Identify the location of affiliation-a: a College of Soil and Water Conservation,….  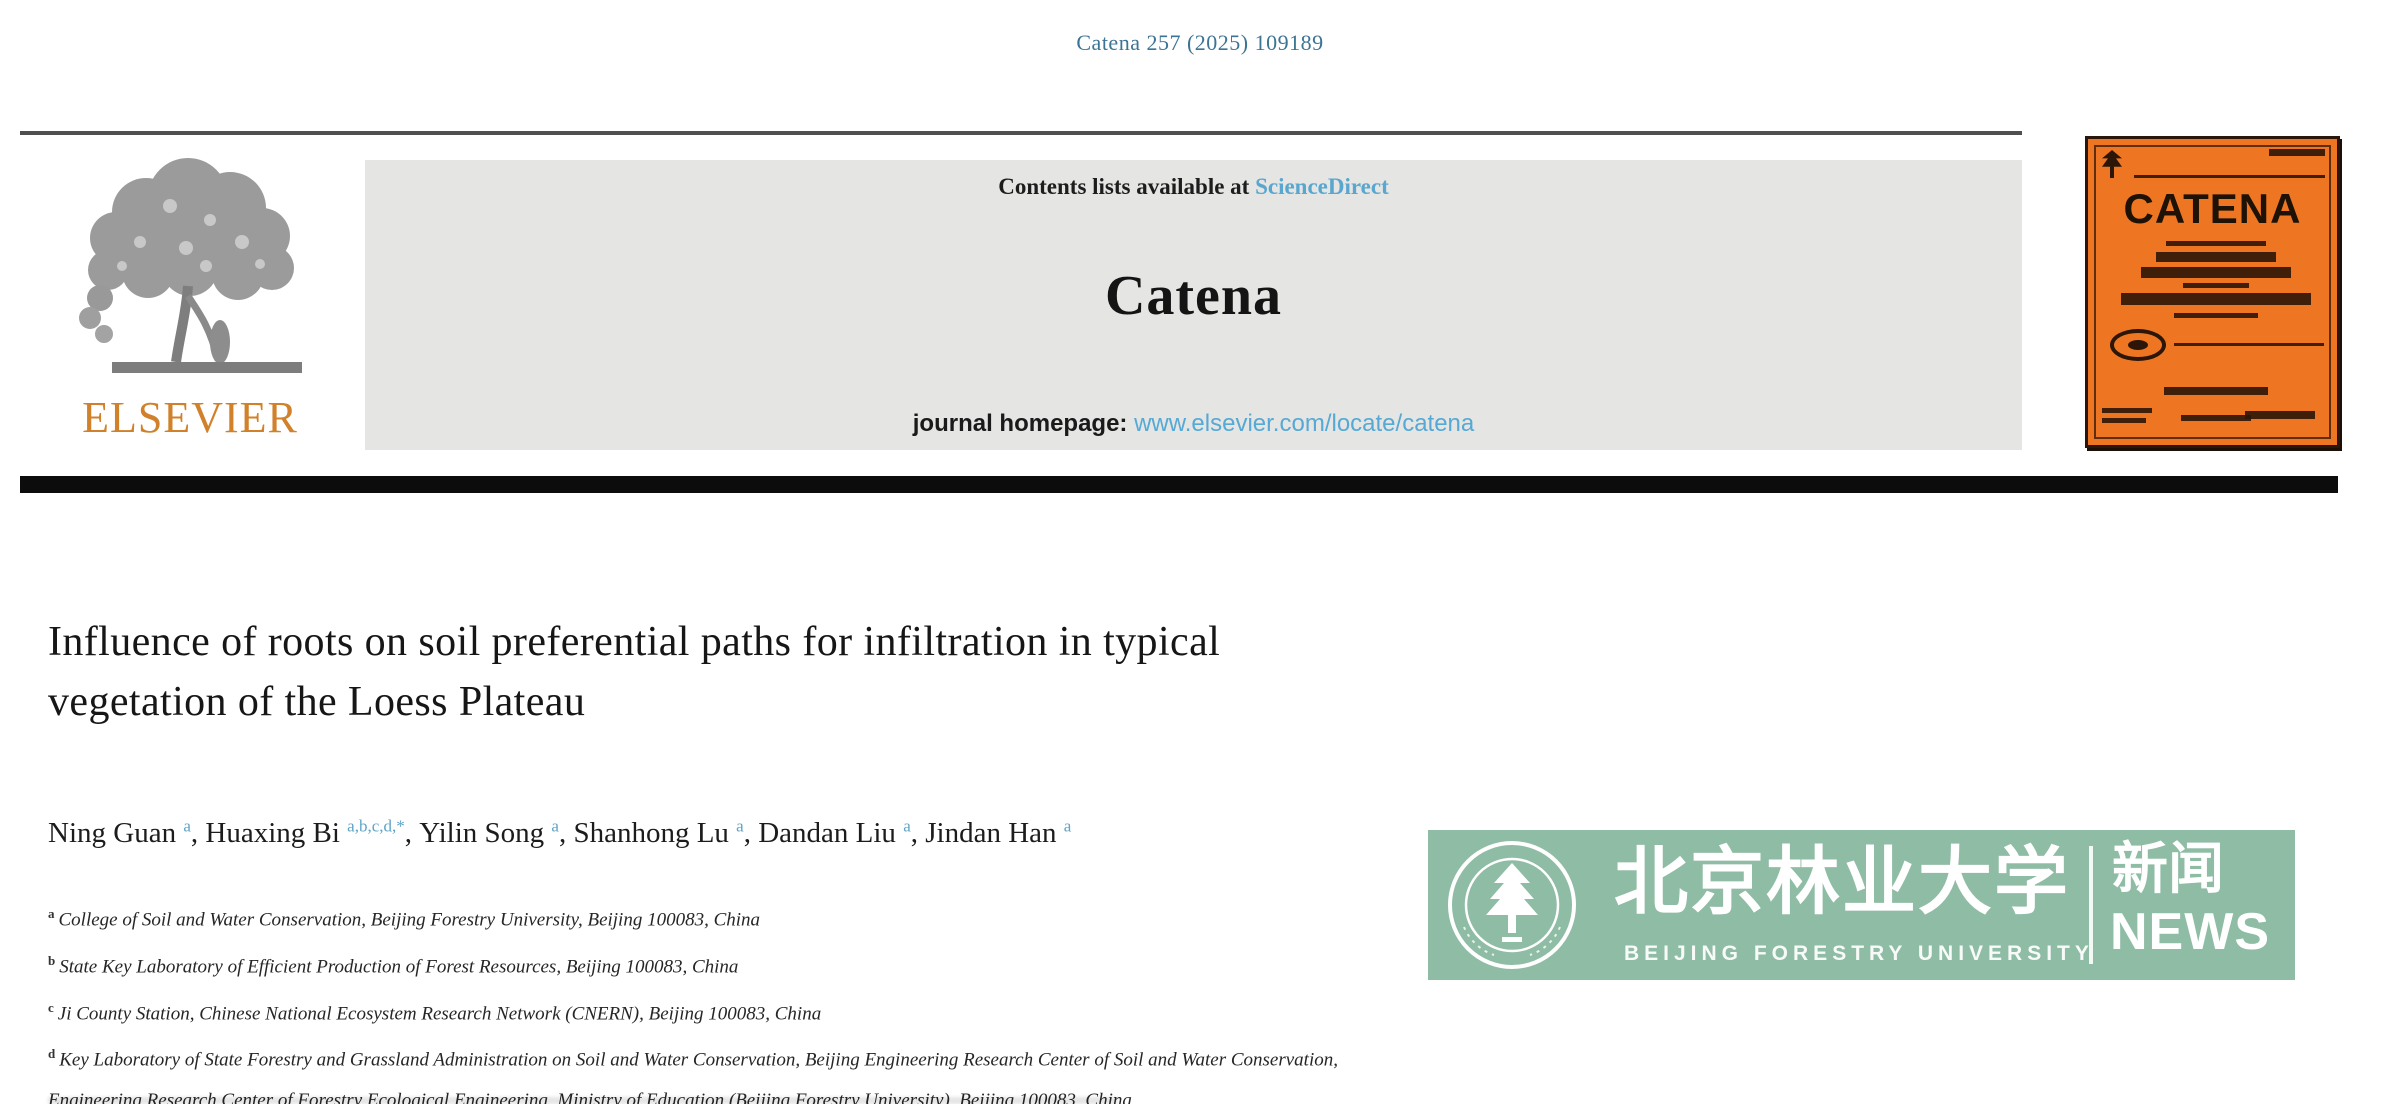
(404, 918).